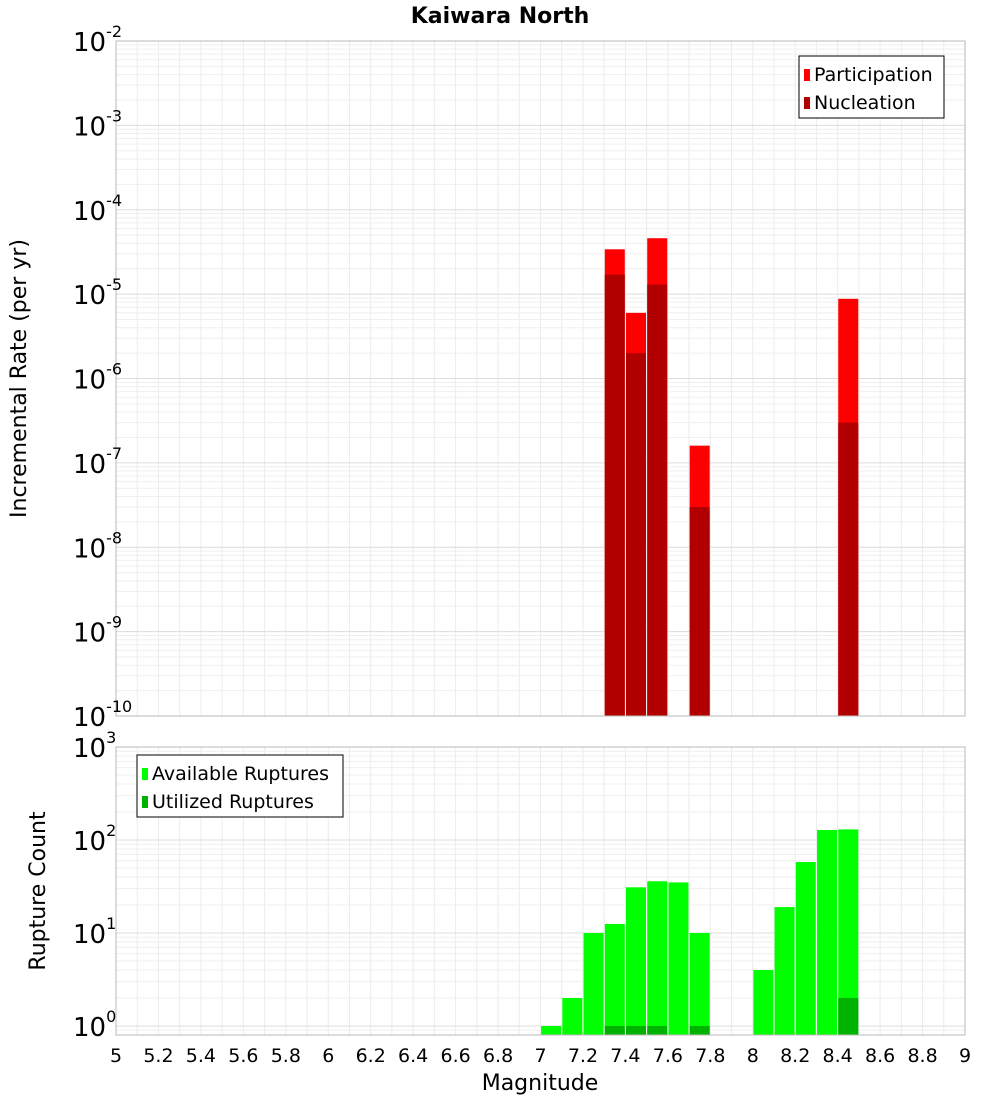 The height and width of the screenshot is (1104, 1000). I want to click on y-tick-label: 10⁻⁴, so click(97, 209).